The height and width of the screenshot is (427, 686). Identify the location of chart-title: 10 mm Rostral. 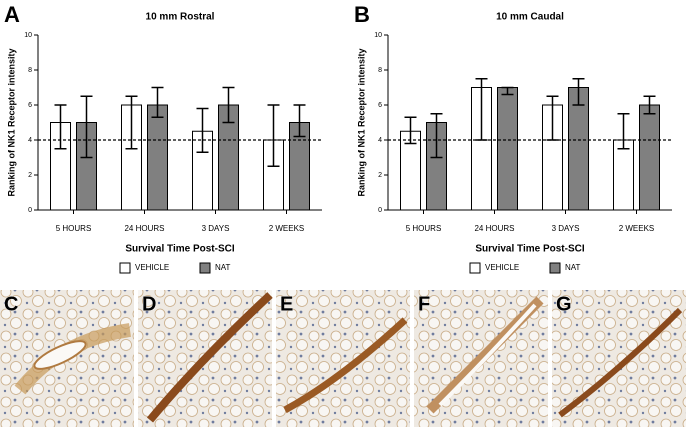
(180, 17).